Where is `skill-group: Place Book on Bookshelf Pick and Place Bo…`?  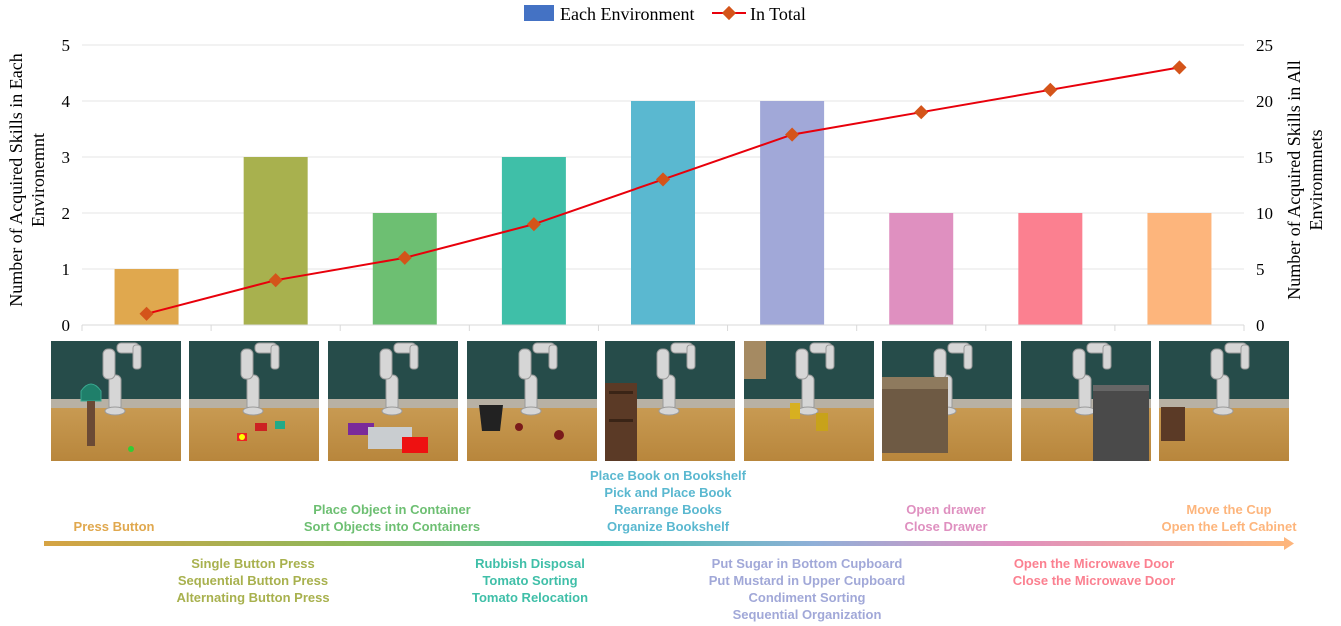
skill-group: Place Book on Bookshelf Pick and Place Bo… is located at coordinates (668, 501).